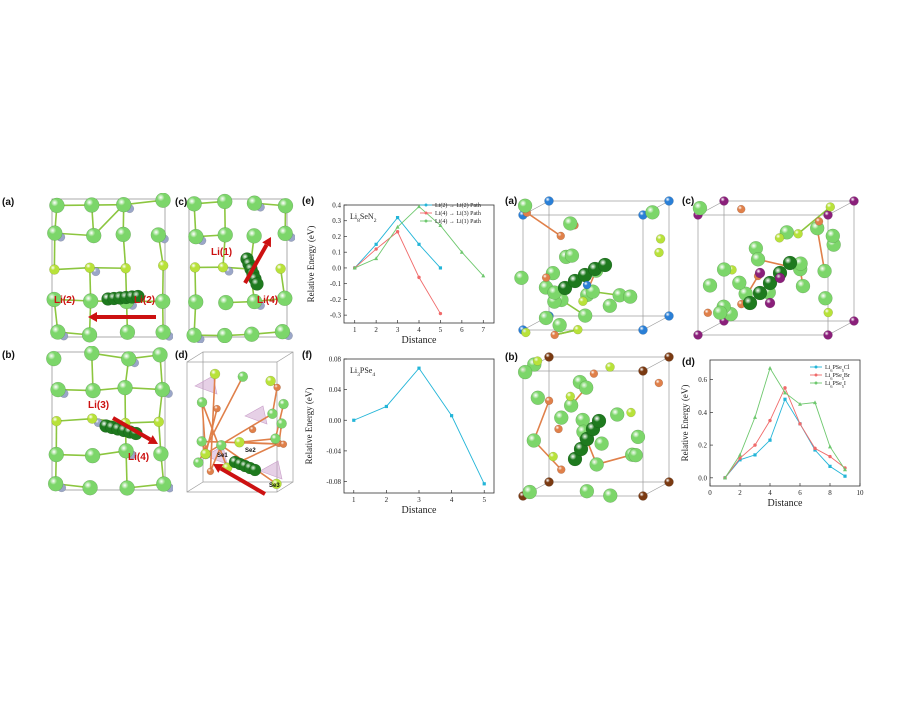 The width and height of the screenshot is (900, 720). I want to click on compound-annotation: Li3PSe4, so click(362, 372).